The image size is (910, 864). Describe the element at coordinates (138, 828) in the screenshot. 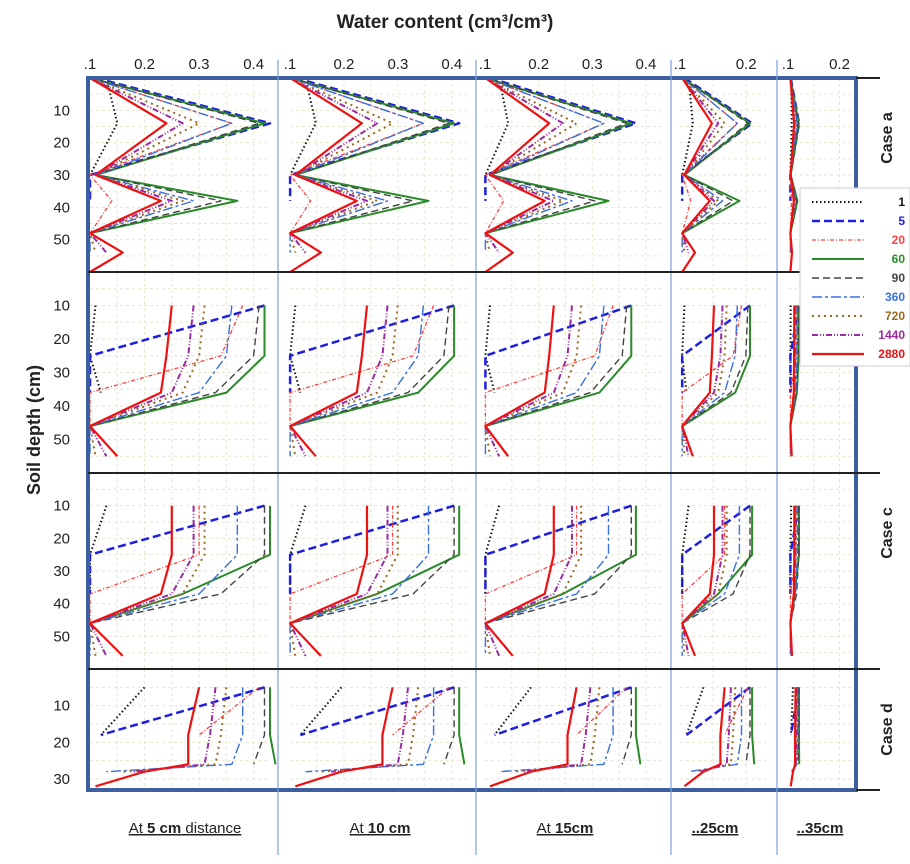

I see `column-label-pre: At` at that location.